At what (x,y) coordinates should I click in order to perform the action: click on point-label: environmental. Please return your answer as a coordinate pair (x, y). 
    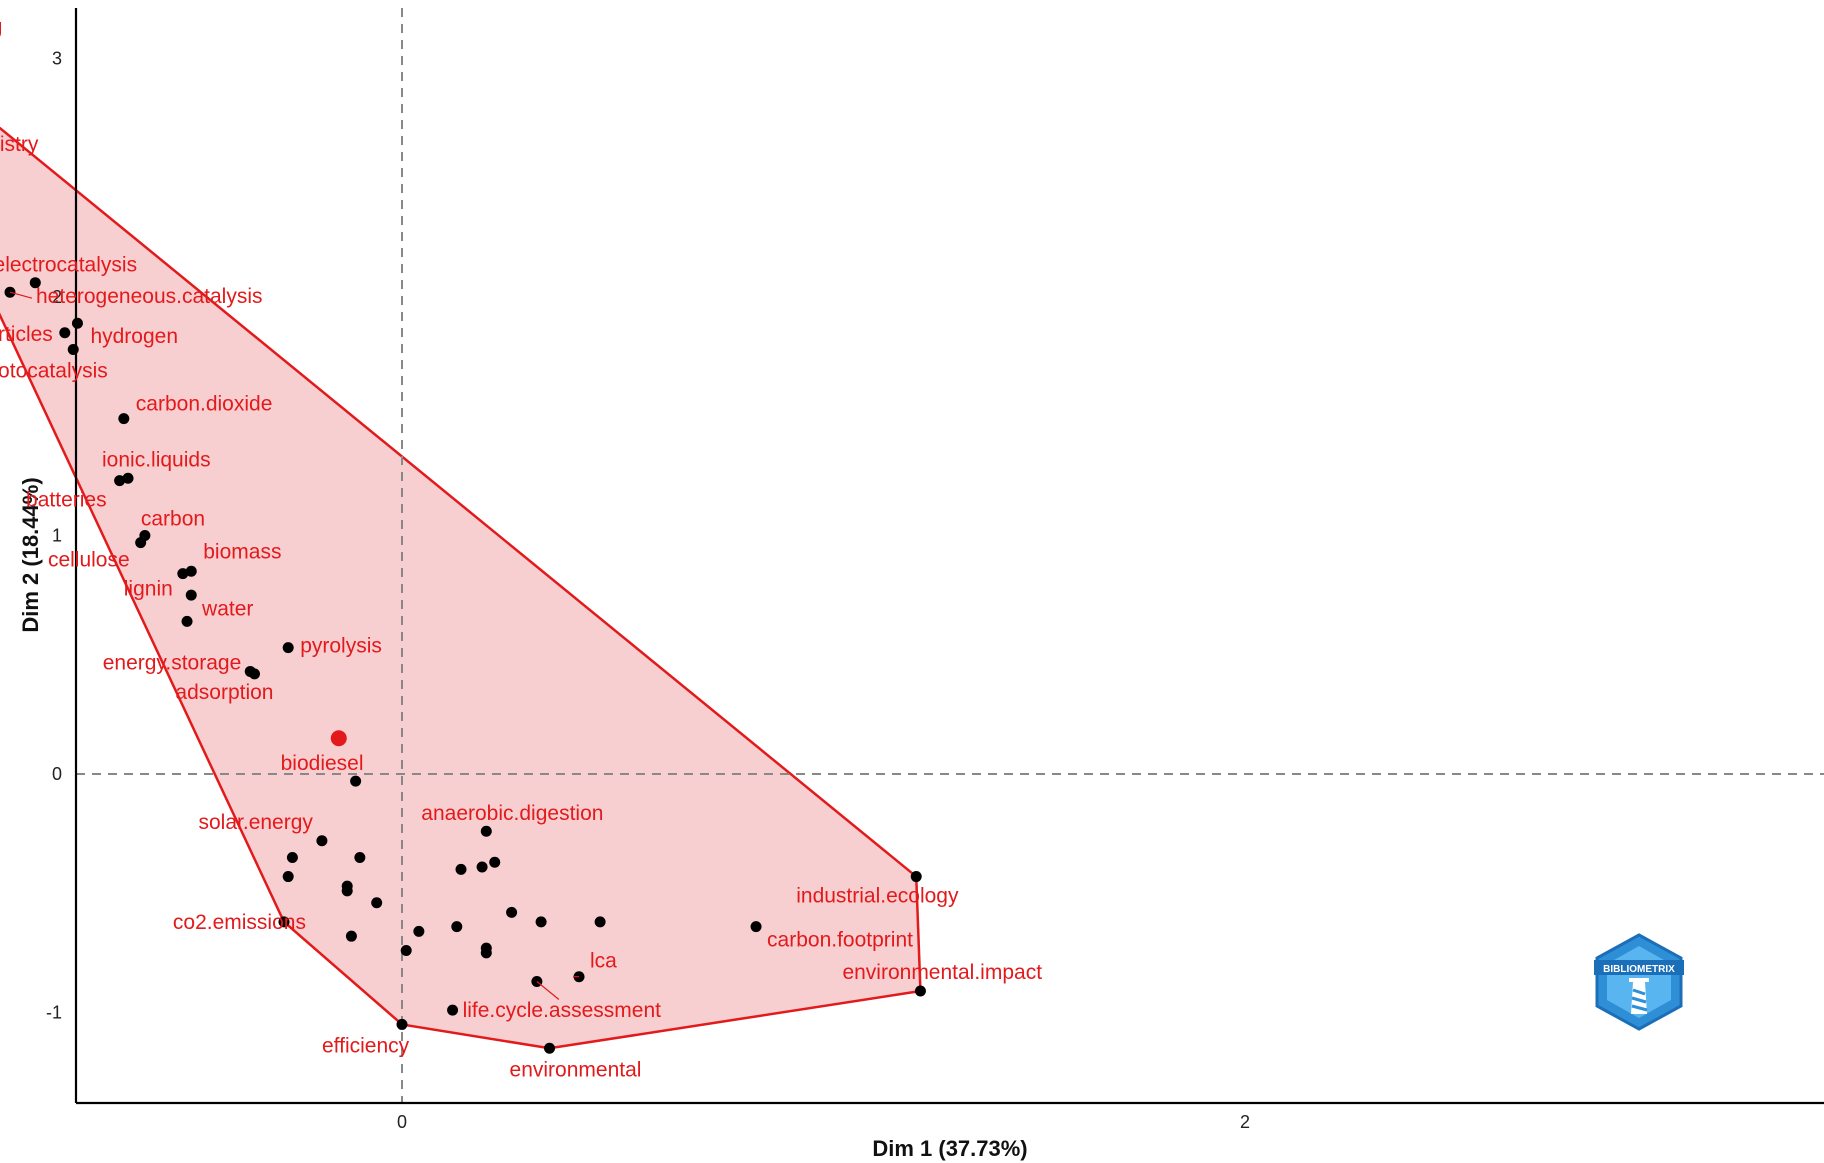
    Looking at the image, I should click on (576, 1069).